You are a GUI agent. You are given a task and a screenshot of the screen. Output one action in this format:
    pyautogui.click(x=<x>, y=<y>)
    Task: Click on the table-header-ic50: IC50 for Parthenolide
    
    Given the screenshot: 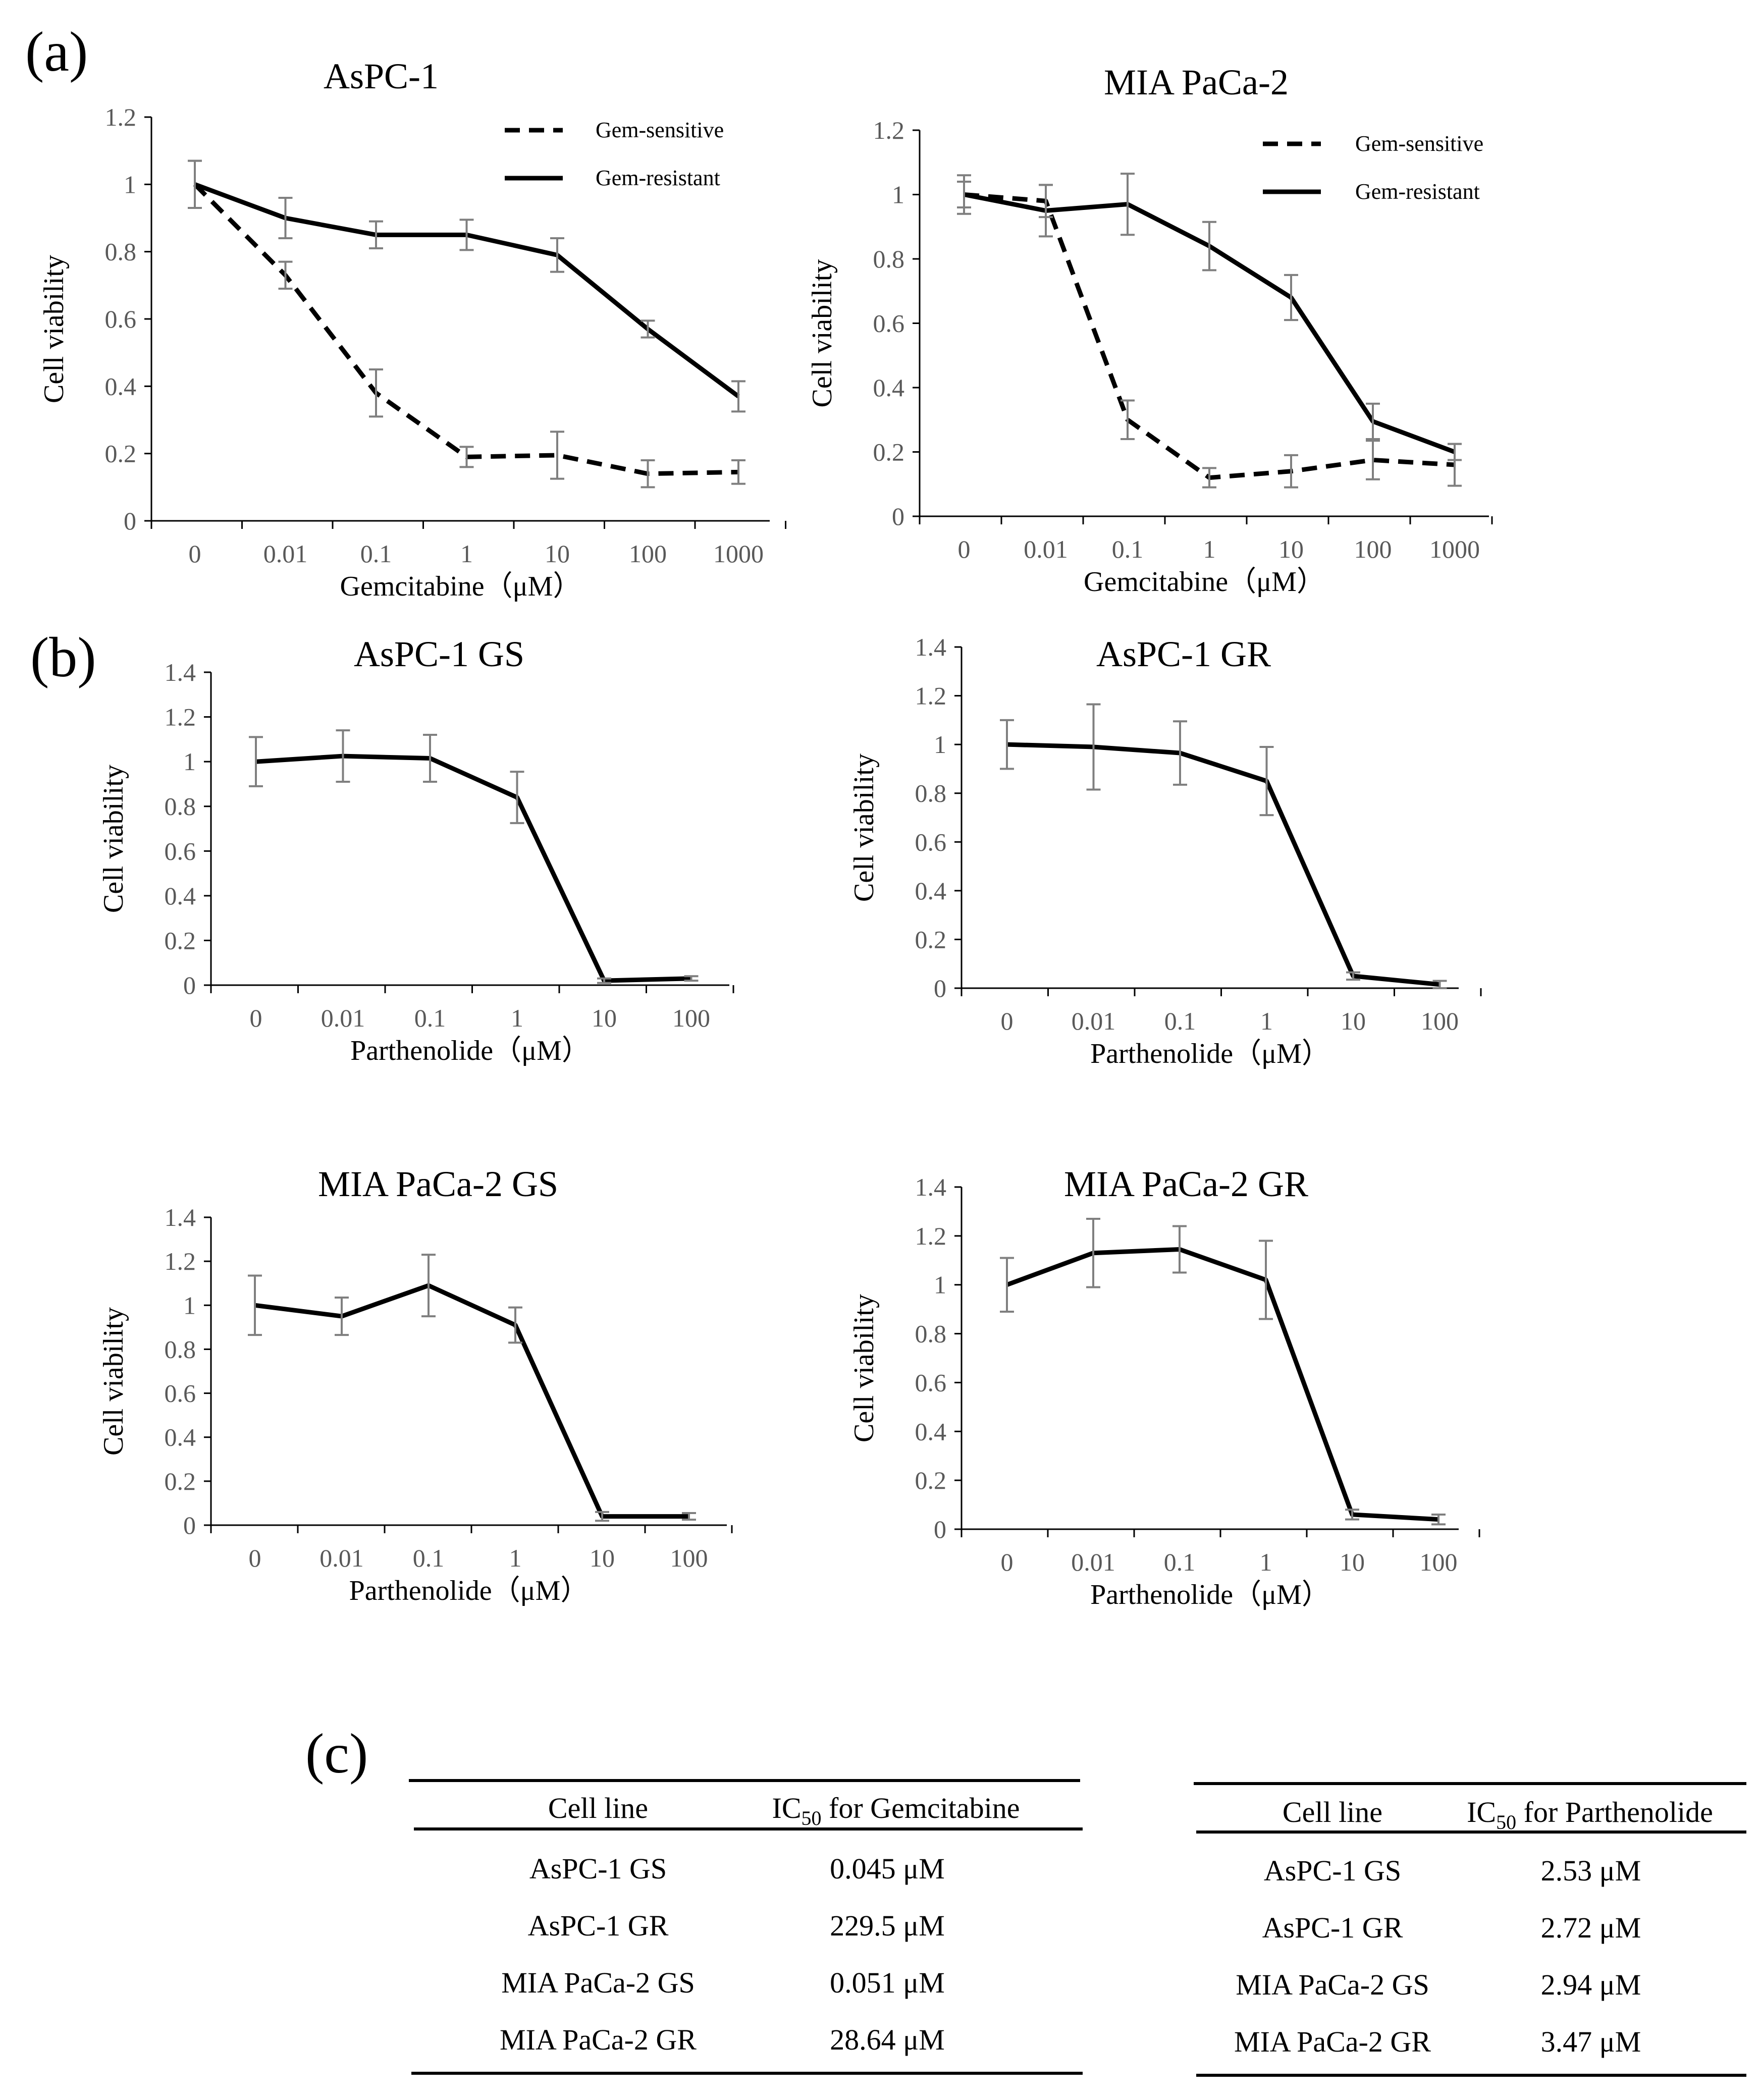 What is the action you would take?
    pyautogui.click(x=1590, y=1815)
    